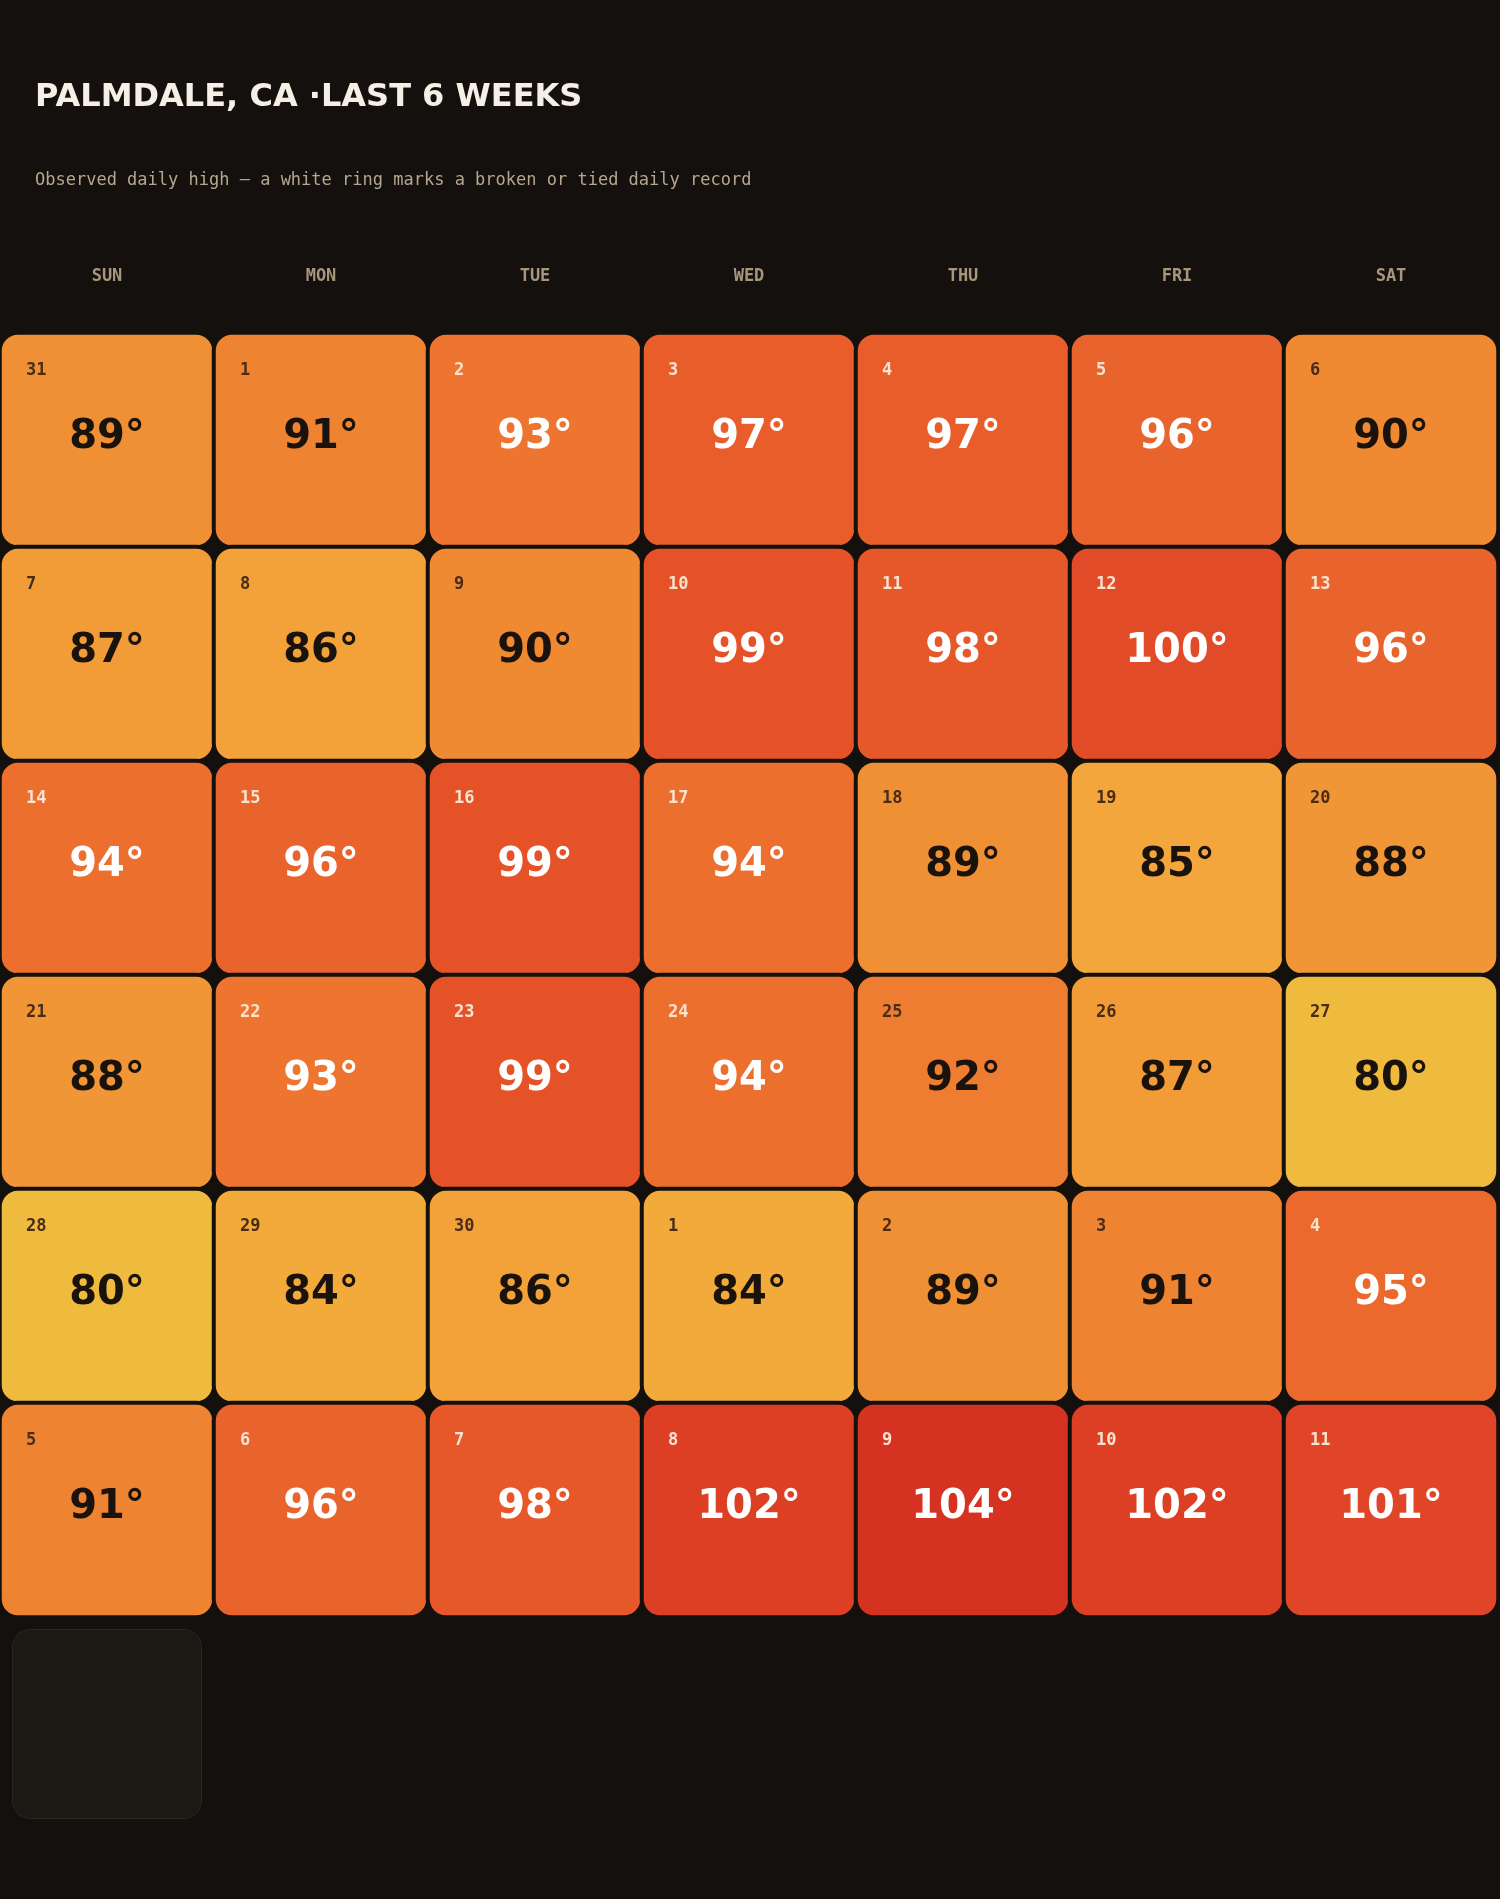  What do you see at coordinates (36, 1011) in the screenshot?
I see `annotation: 21` at bounding box center [36, 1011].